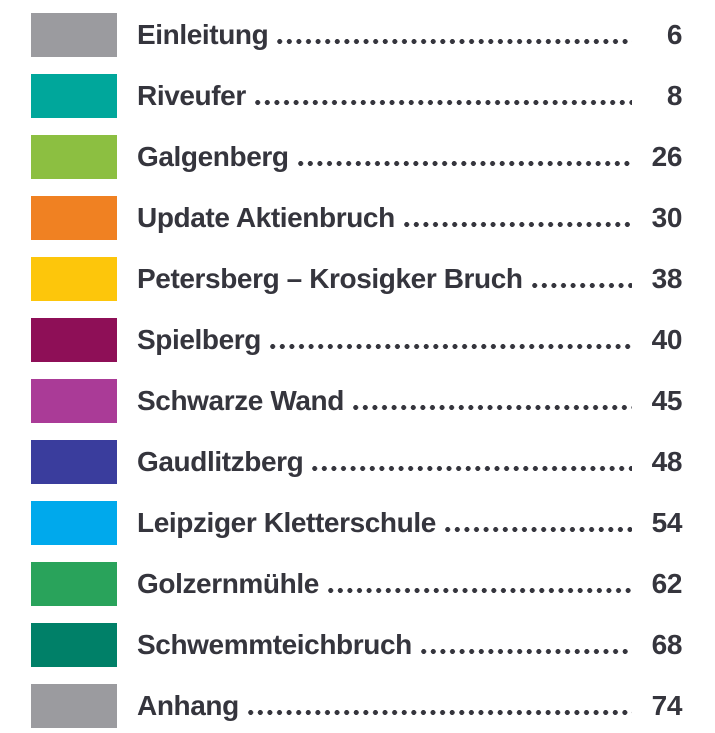 This screenshot has width=715, height=733. Describe the element at coordinates (357, 583) in the screenshot. I see `toc-row: Golzernmühle 62` at that location.